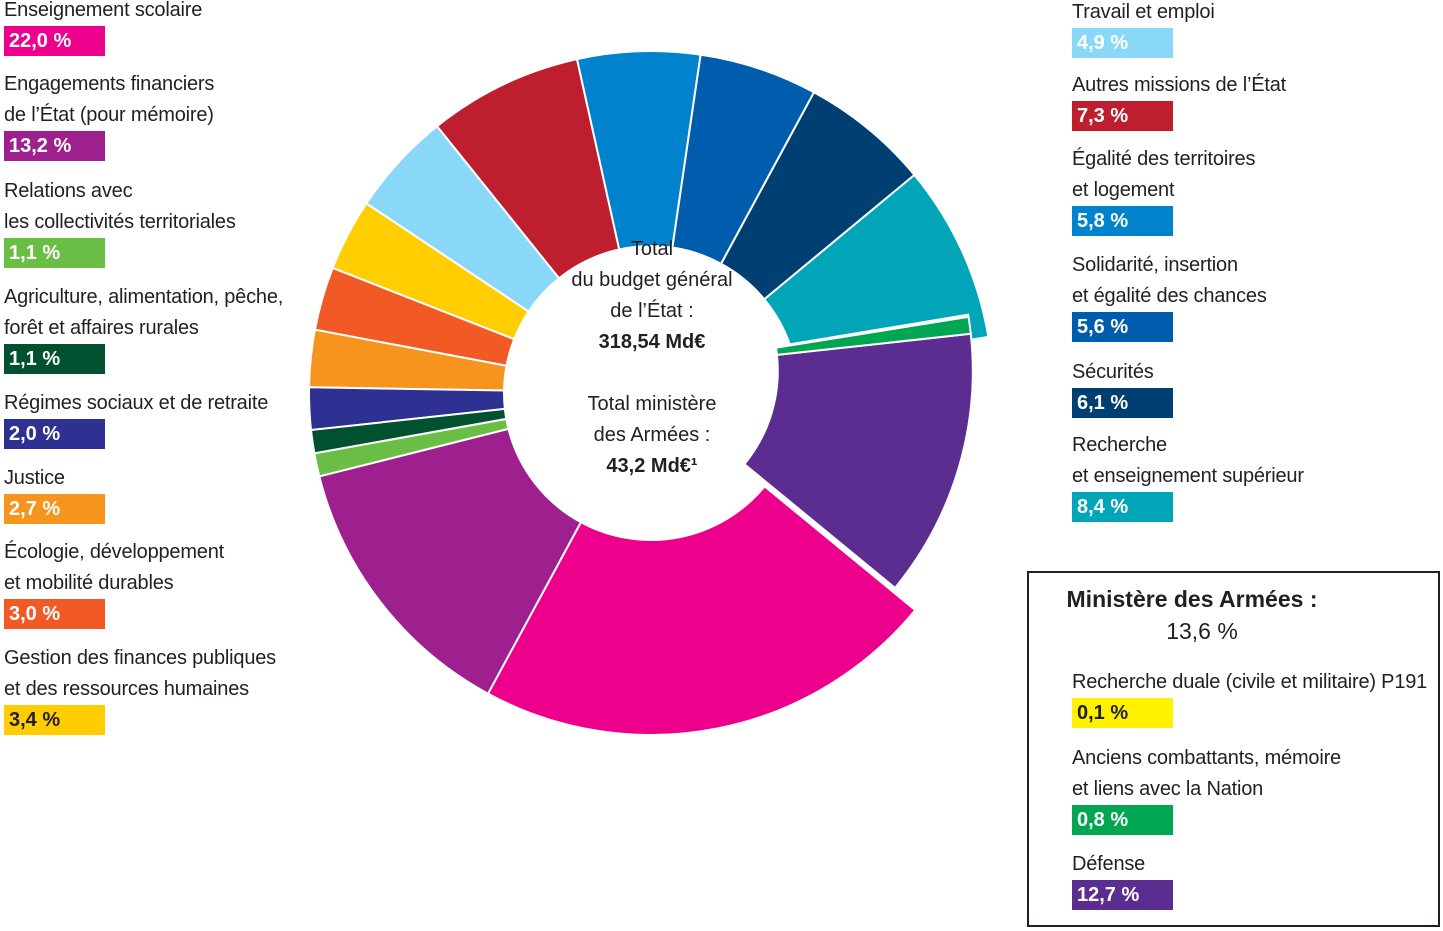 Image resolution: width=1443 pixels, height=931 pixels. What do you see at coordinates (1122, 820) in the screenshot?
I see `legend-value-badge: 0,8 %` at bounding box center [1122, 820].